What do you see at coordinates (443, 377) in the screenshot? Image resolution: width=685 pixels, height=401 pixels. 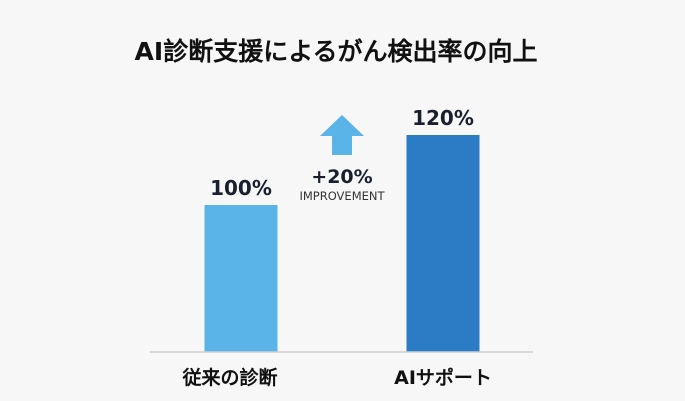 I see `category-label: AIサポート` at bounding box center [443, 377].